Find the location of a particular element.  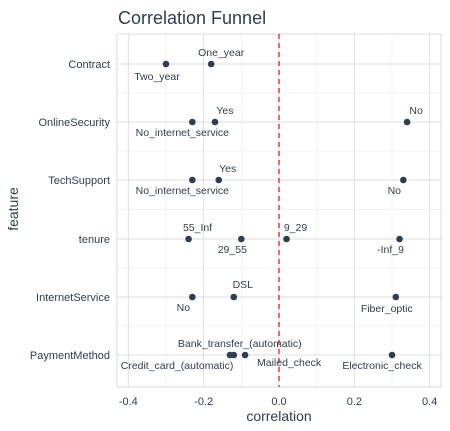

y-tick-label: PaymentMethod is located at coordinates (70, 356).